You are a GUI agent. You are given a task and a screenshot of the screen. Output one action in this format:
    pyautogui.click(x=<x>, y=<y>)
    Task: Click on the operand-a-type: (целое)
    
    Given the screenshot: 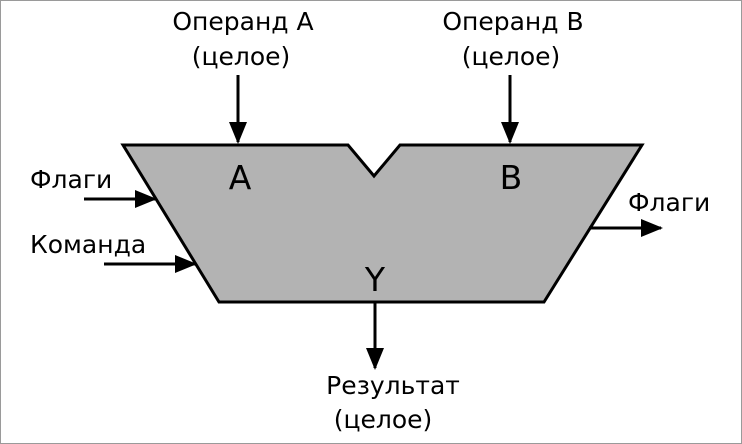 What is the action you would take?
    pyautogui.click(x=241, y=56)
    